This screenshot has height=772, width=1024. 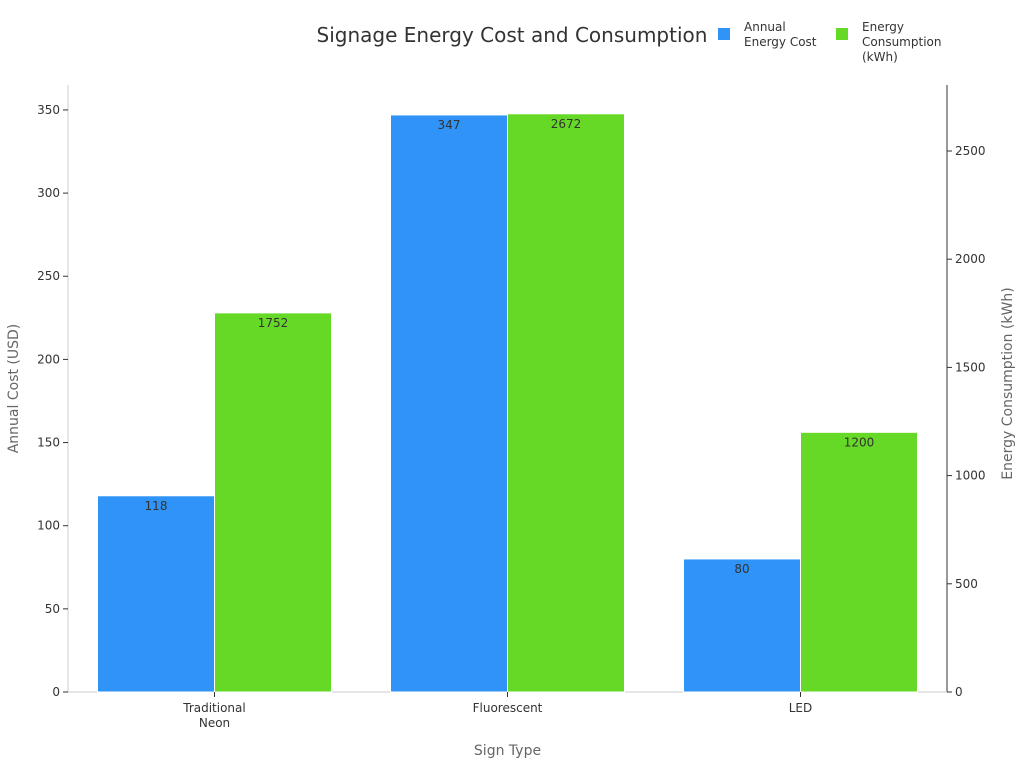 What do you see at coordinates (883, 27) in the screenshot?
I see `legend-label: Energy` at bounding box center [883, 27].